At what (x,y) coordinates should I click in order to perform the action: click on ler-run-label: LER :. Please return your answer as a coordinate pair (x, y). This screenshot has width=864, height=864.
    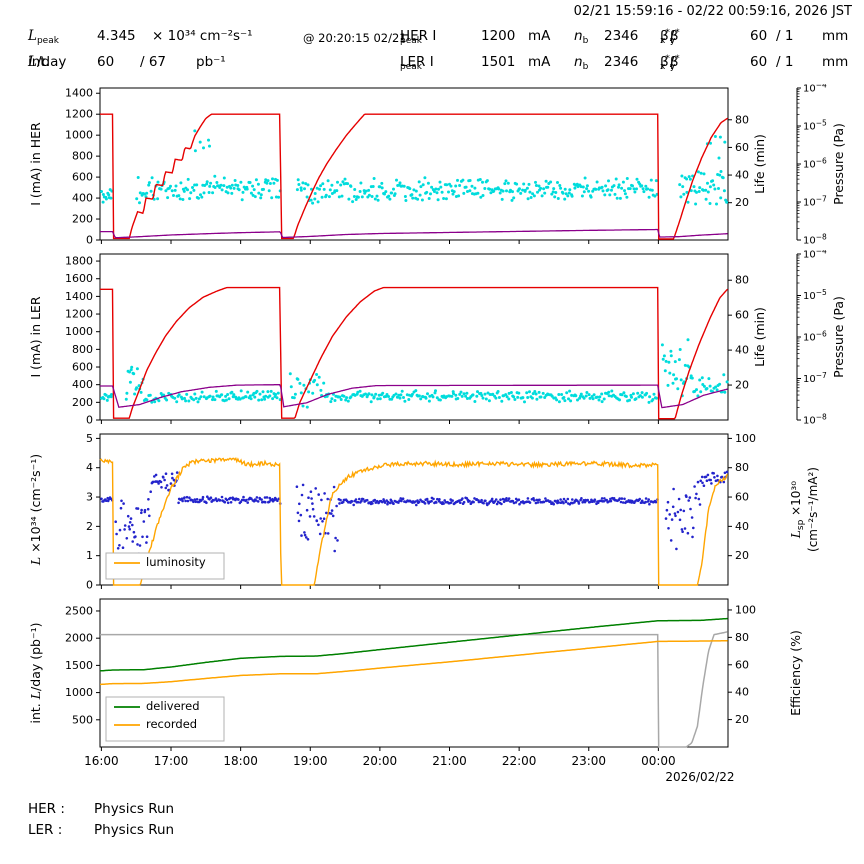
    Looking at the image, I should click on (45, 830).